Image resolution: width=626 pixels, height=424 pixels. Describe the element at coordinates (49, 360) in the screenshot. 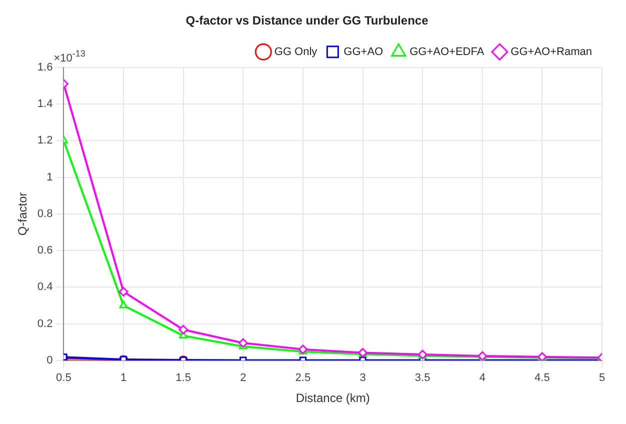

I see `y-tick-label: 0` at that location.